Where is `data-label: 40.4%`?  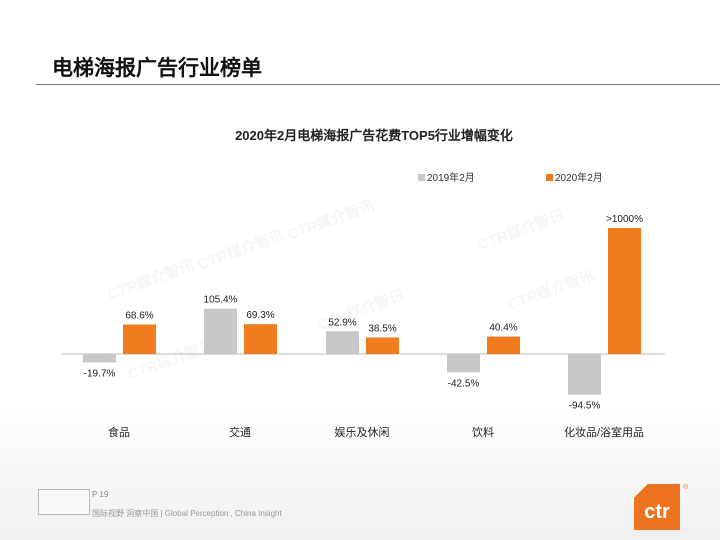 data-label: 40.4% is located at coordinates (503, 328).